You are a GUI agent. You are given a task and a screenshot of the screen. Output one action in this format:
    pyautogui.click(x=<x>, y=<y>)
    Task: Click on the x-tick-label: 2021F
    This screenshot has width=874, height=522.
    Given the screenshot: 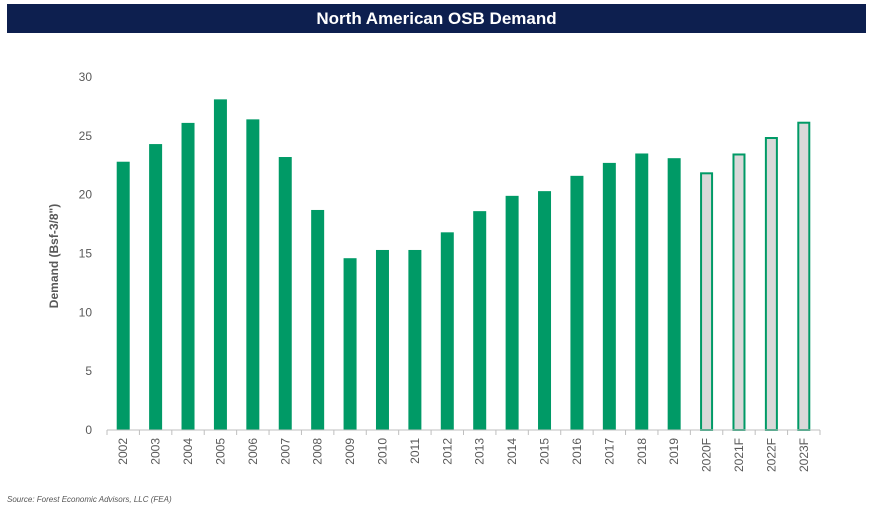 What is the action you would take?
    pyautogui.click(x=739, y=455)
    